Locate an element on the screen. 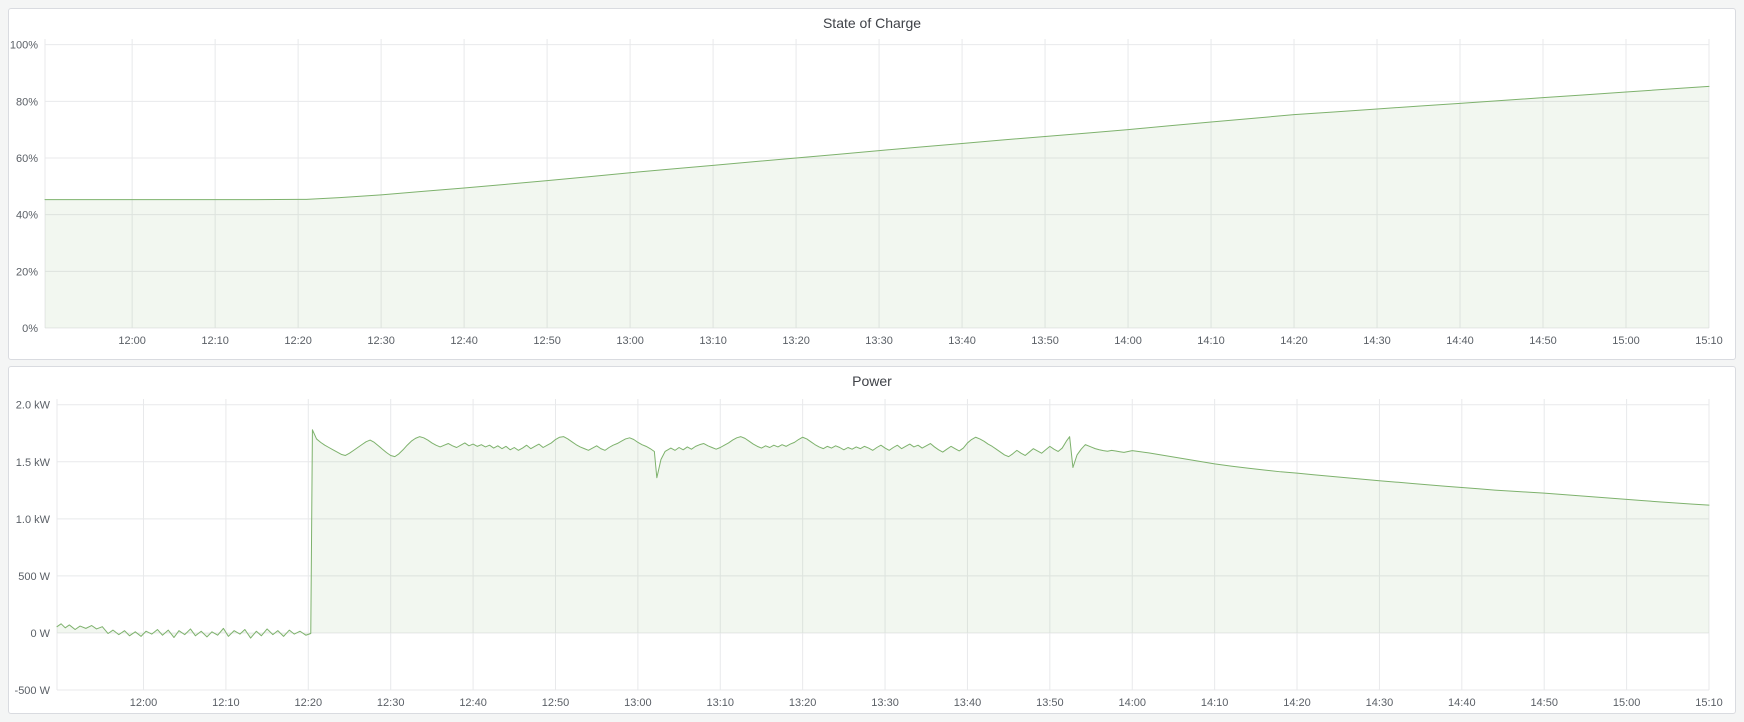 This screenshot has width=1744, height=722. y-tick-label: 1.0 kW is located at coordinates (33, 520).